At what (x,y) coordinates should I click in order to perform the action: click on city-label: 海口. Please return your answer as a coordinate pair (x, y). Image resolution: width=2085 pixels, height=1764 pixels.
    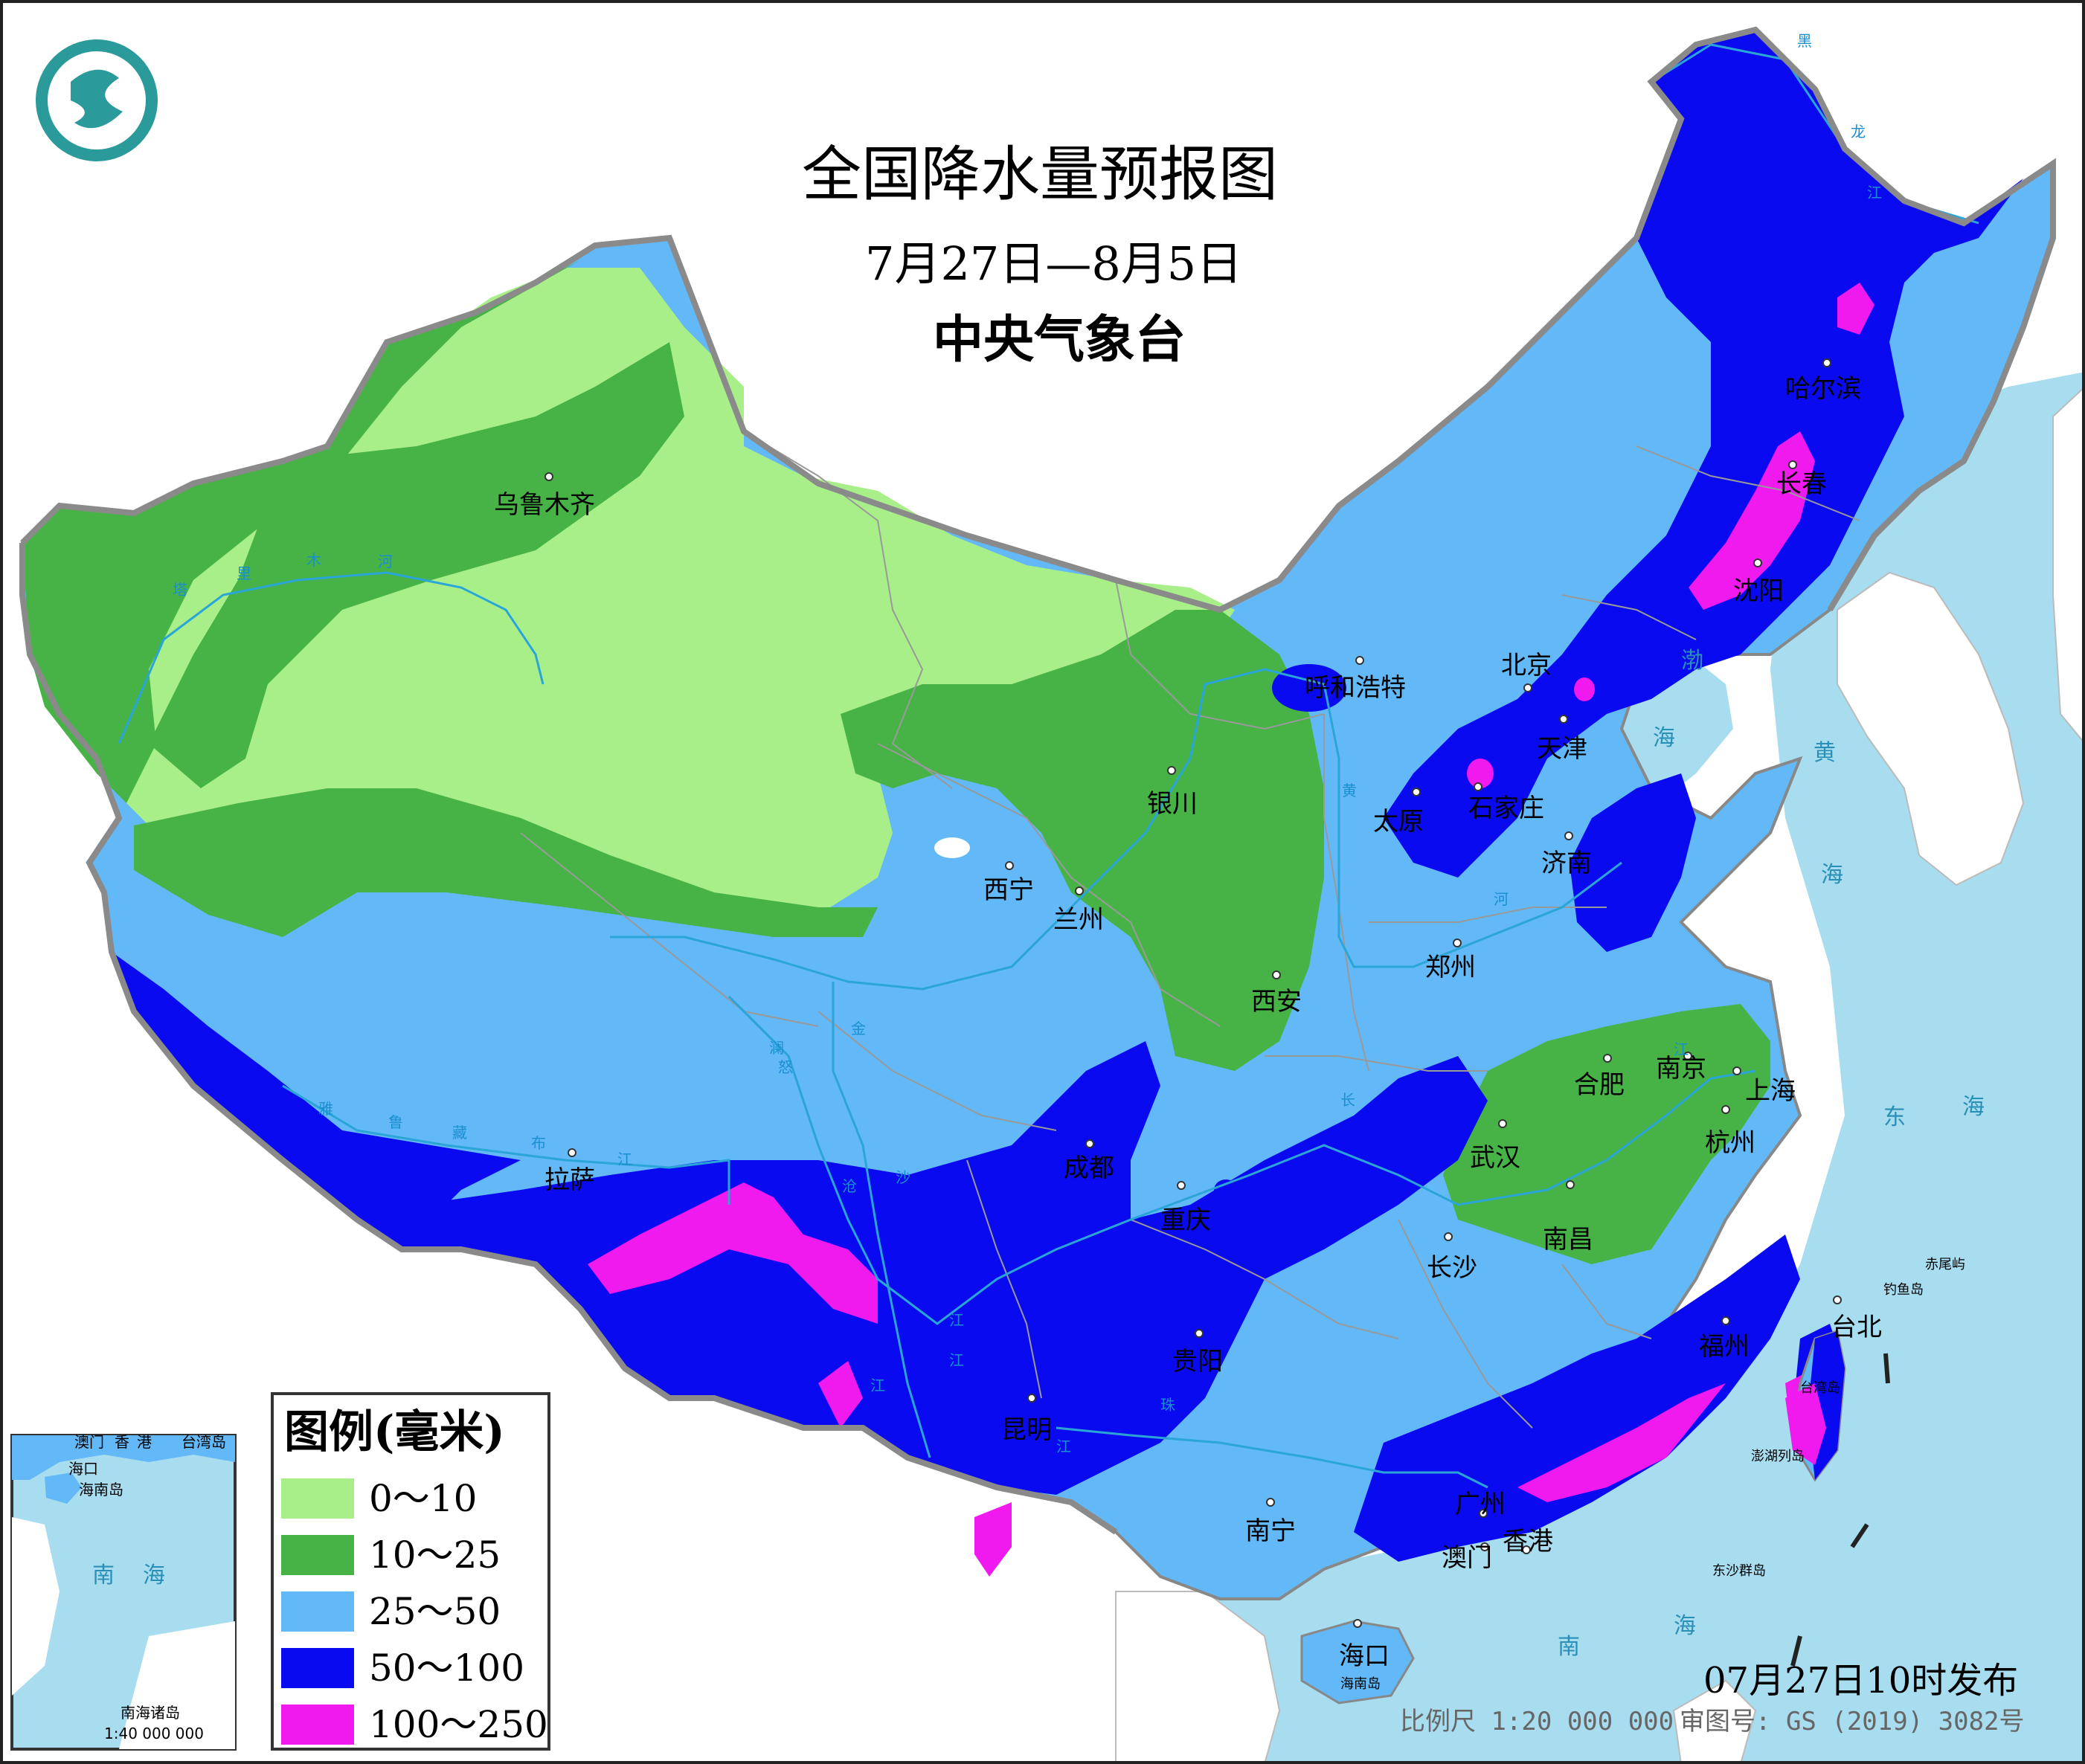
    Looking at the image, I should click on (1365, 1656).